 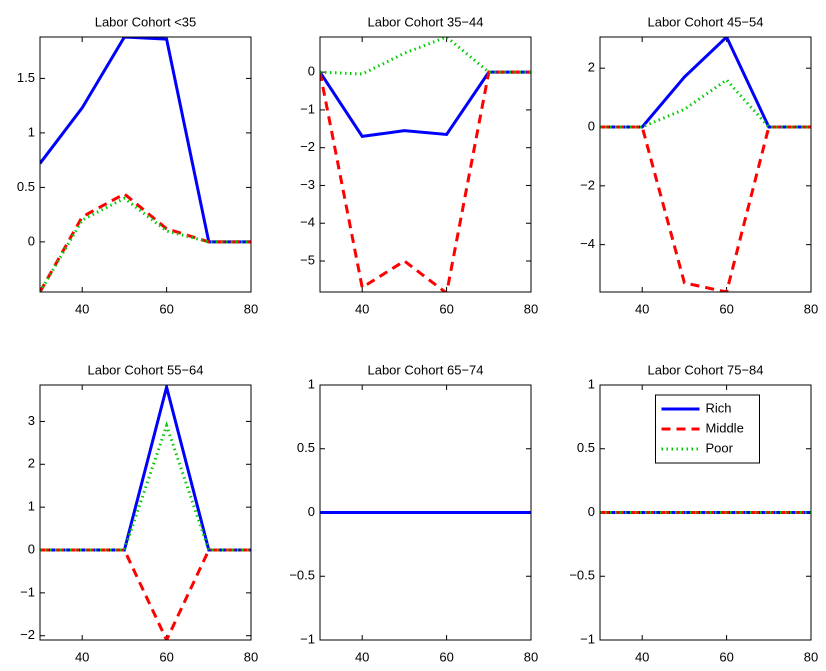 I want to click on y-tick-label: 3, so click(x=31, y=420).